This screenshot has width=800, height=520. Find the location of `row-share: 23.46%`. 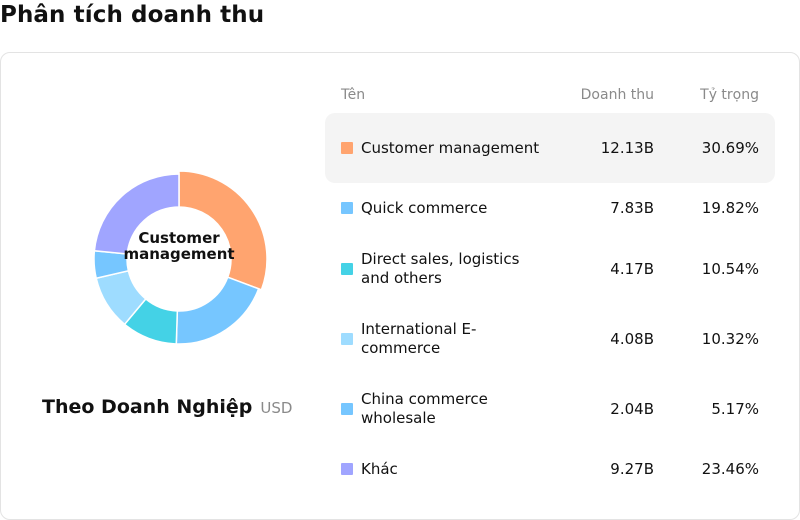

row-share: 23.46% is located at coordinates (730, 469).